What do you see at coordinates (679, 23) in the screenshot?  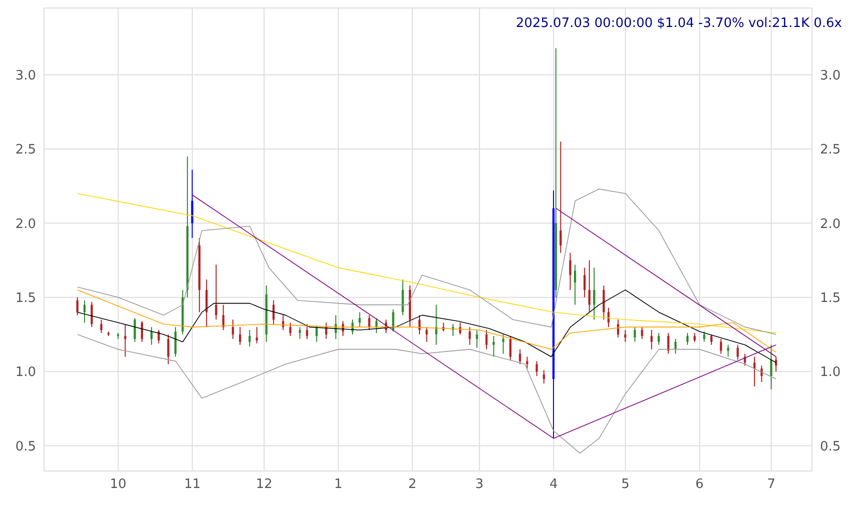 I see `text: 2025.07.03 00:00:00 $1.04 -3.70% vol:21.1K 0.6x` at bounding box center [679, 23].